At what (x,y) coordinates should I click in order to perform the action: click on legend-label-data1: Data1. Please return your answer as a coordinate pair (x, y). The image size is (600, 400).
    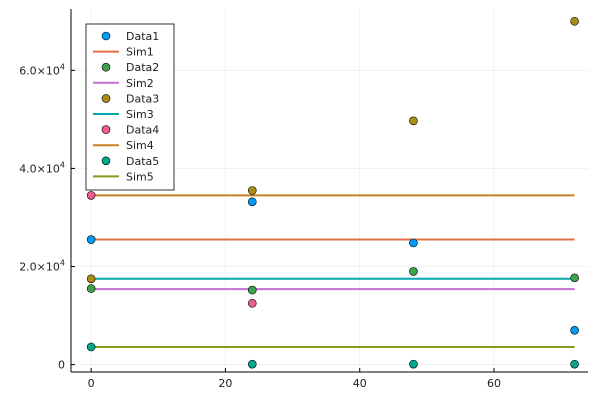
    Looking at the image, I should click on (142, 36).